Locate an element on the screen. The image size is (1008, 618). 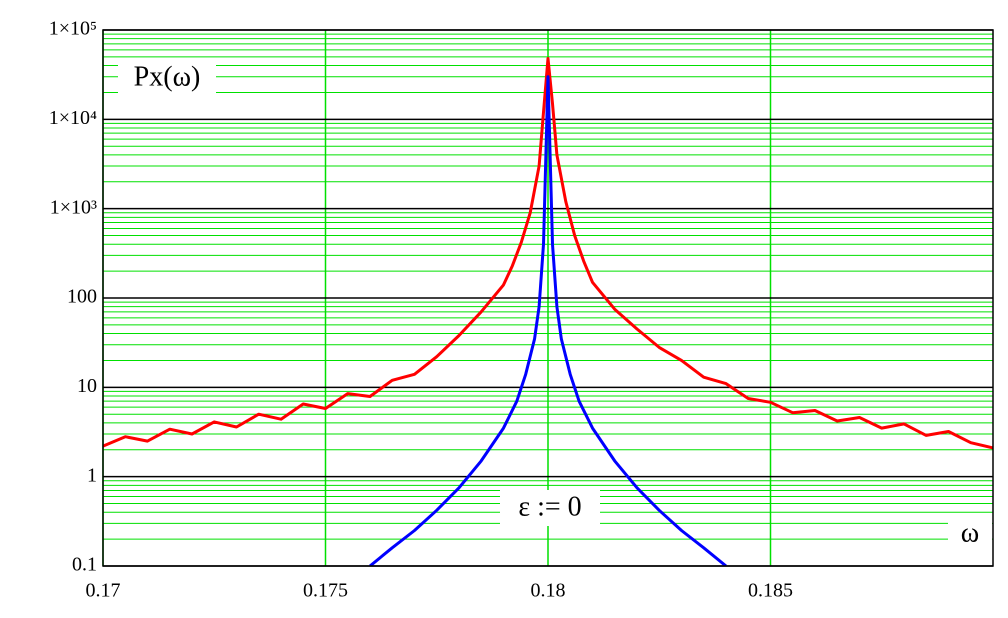
y-tick-label: 100 is located at coordinates (82, 297).